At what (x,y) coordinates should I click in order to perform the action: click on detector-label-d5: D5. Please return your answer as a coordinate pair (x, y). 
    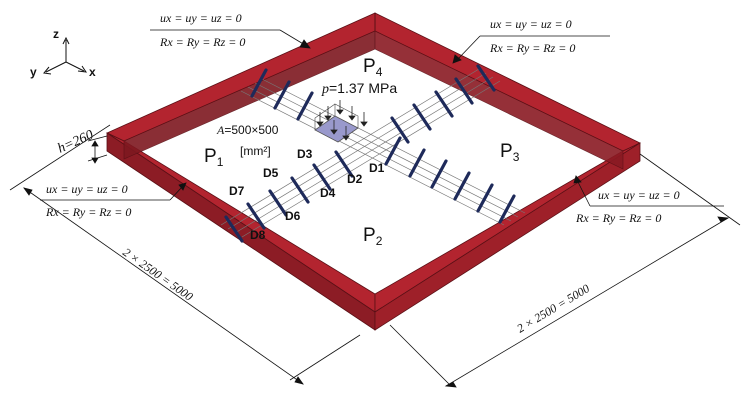
    Looking at the image, I should click on (271, 173).